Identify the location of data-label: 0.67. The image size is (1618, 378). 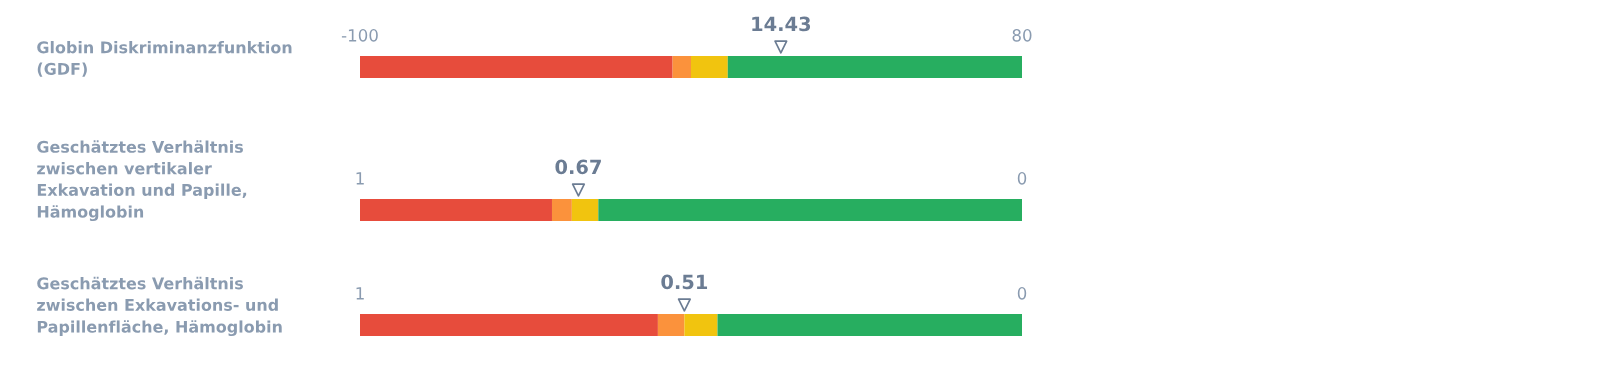
(578, 167).